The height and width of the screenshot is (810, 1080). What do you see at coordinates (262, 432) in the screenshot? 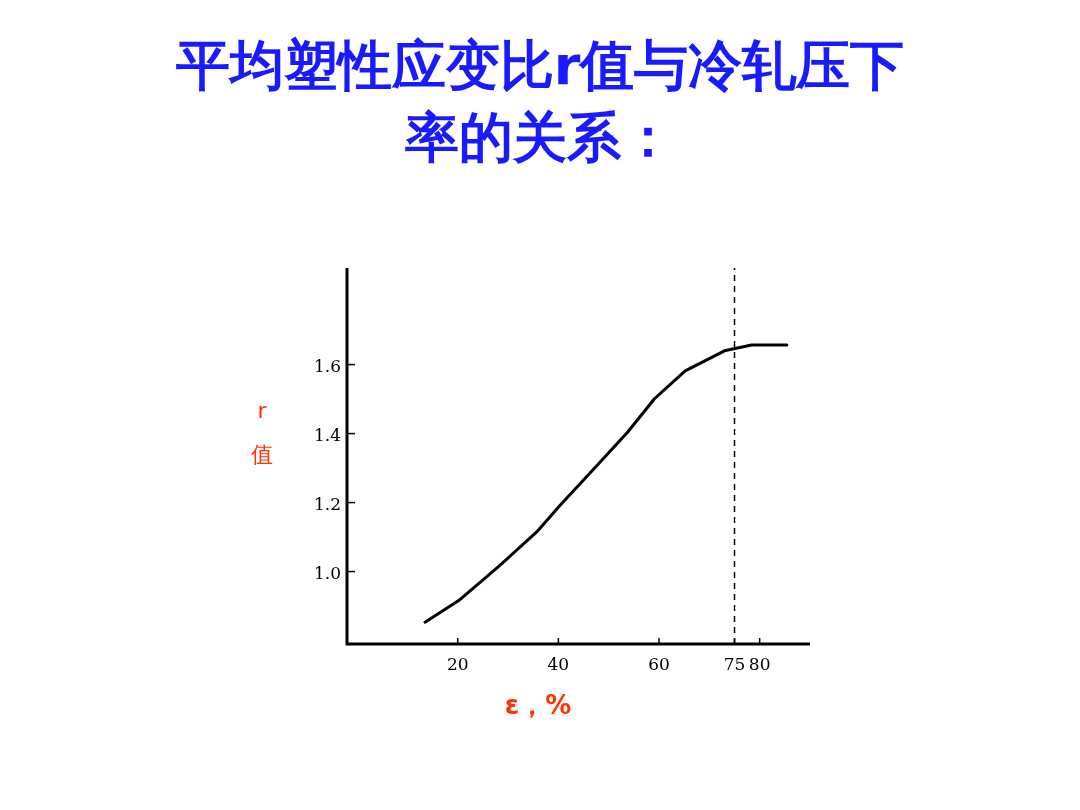
I see `y-axis-title: r值` at bounding box center [262, 432].